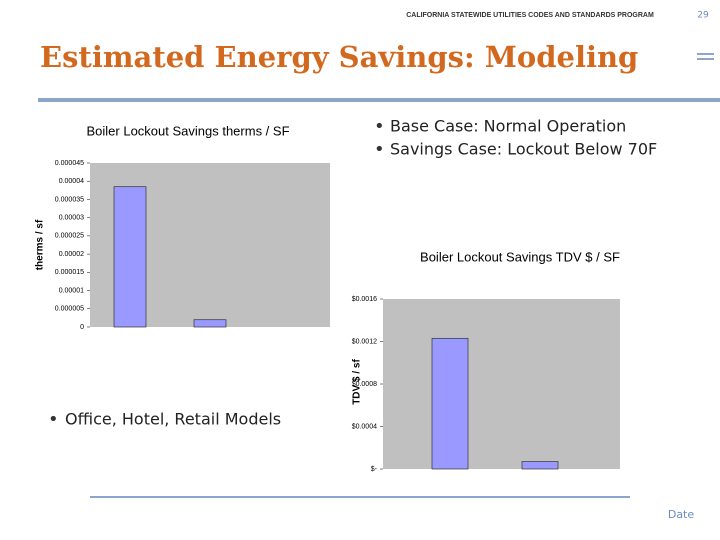 Image resolution: width=720 pixels, height=540 pixels. What do you see at coordinates (364, 426) in the screenshot?
I see `y-tick-label: $0.0004` at bounding box center [364, 426].